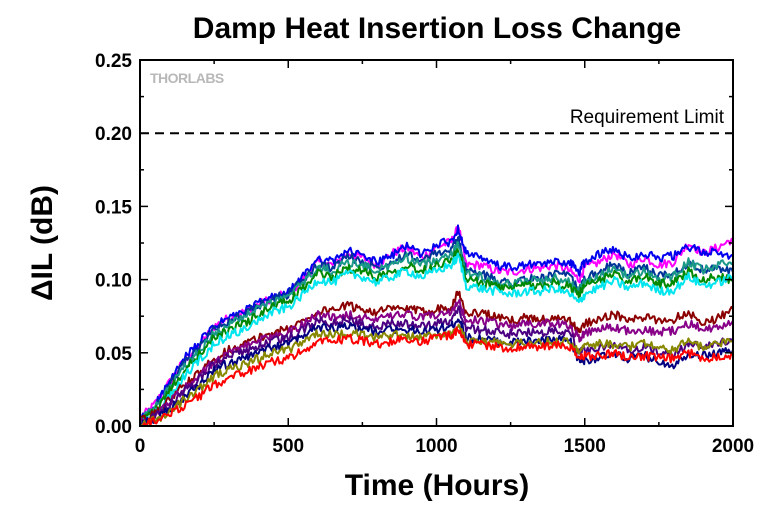 This screenshot has height=516, width=780. I want to click on requirement-limit-label: Requirement Limit, so click(647, 117).